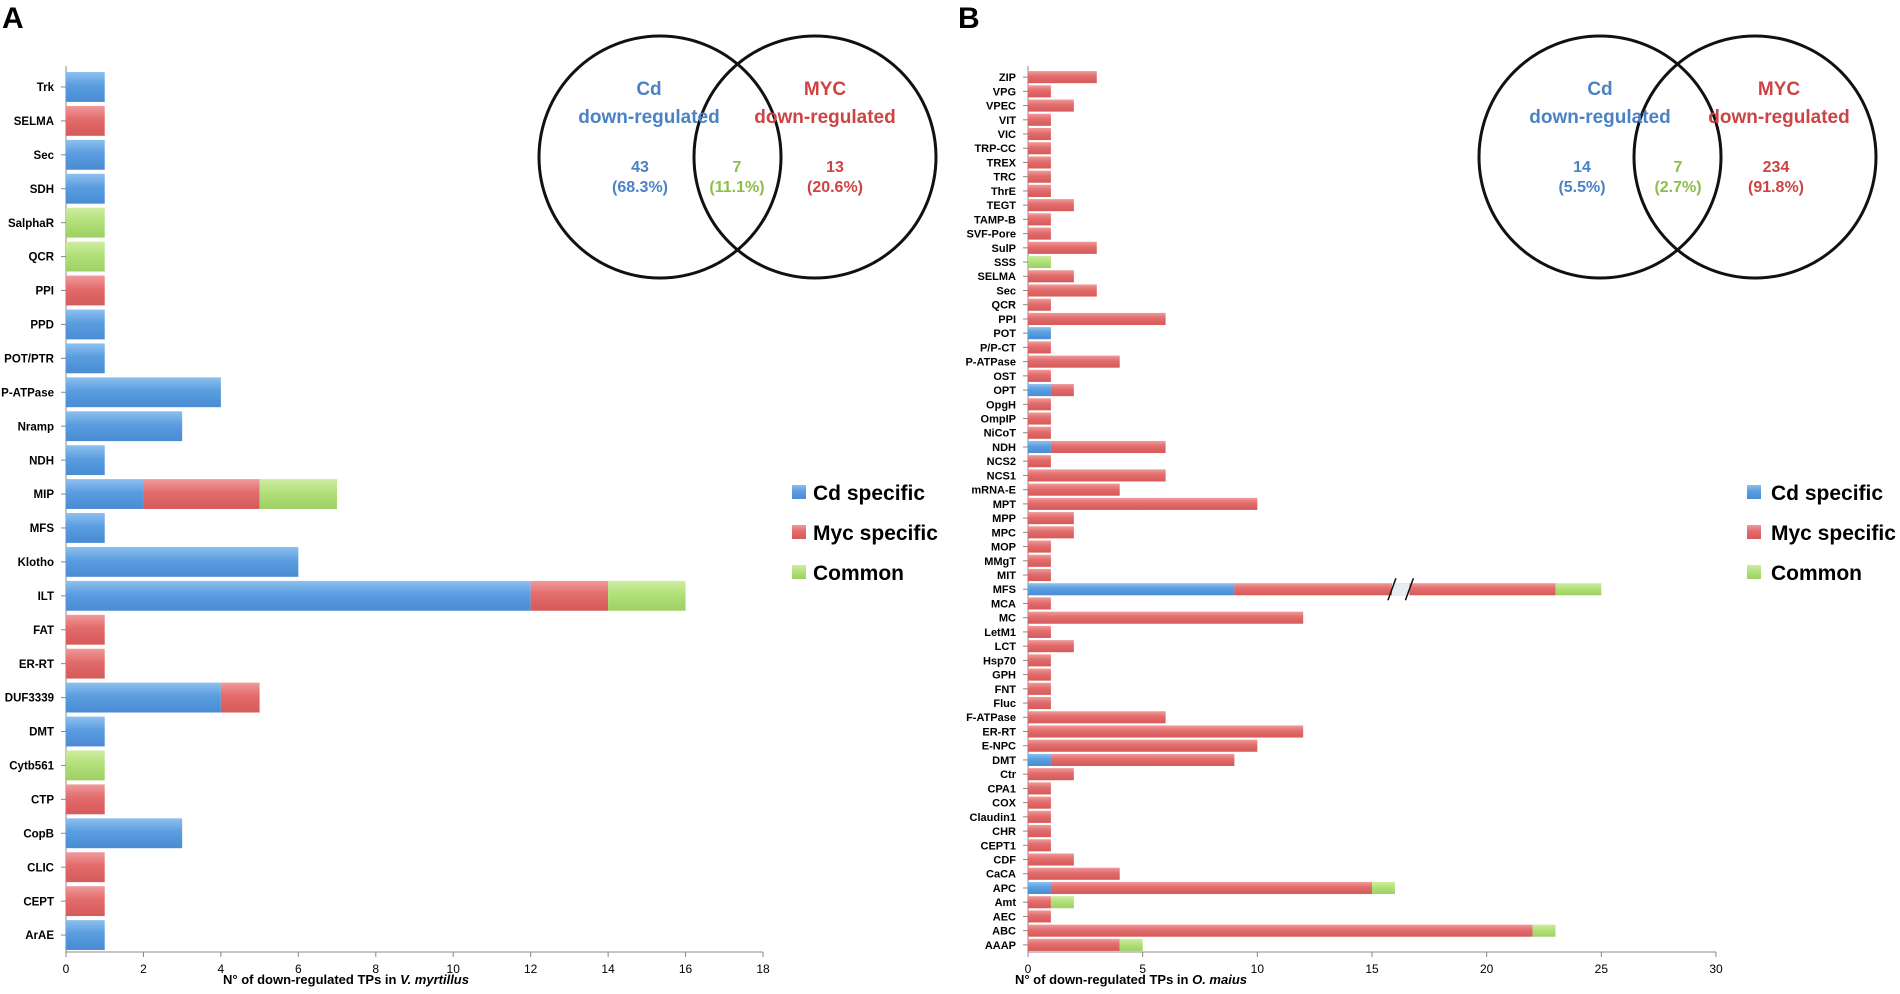  I want to click on panel-a-x-axis-label: N° of down-regulated TPs in V. myrtillus, so click(346, 979).